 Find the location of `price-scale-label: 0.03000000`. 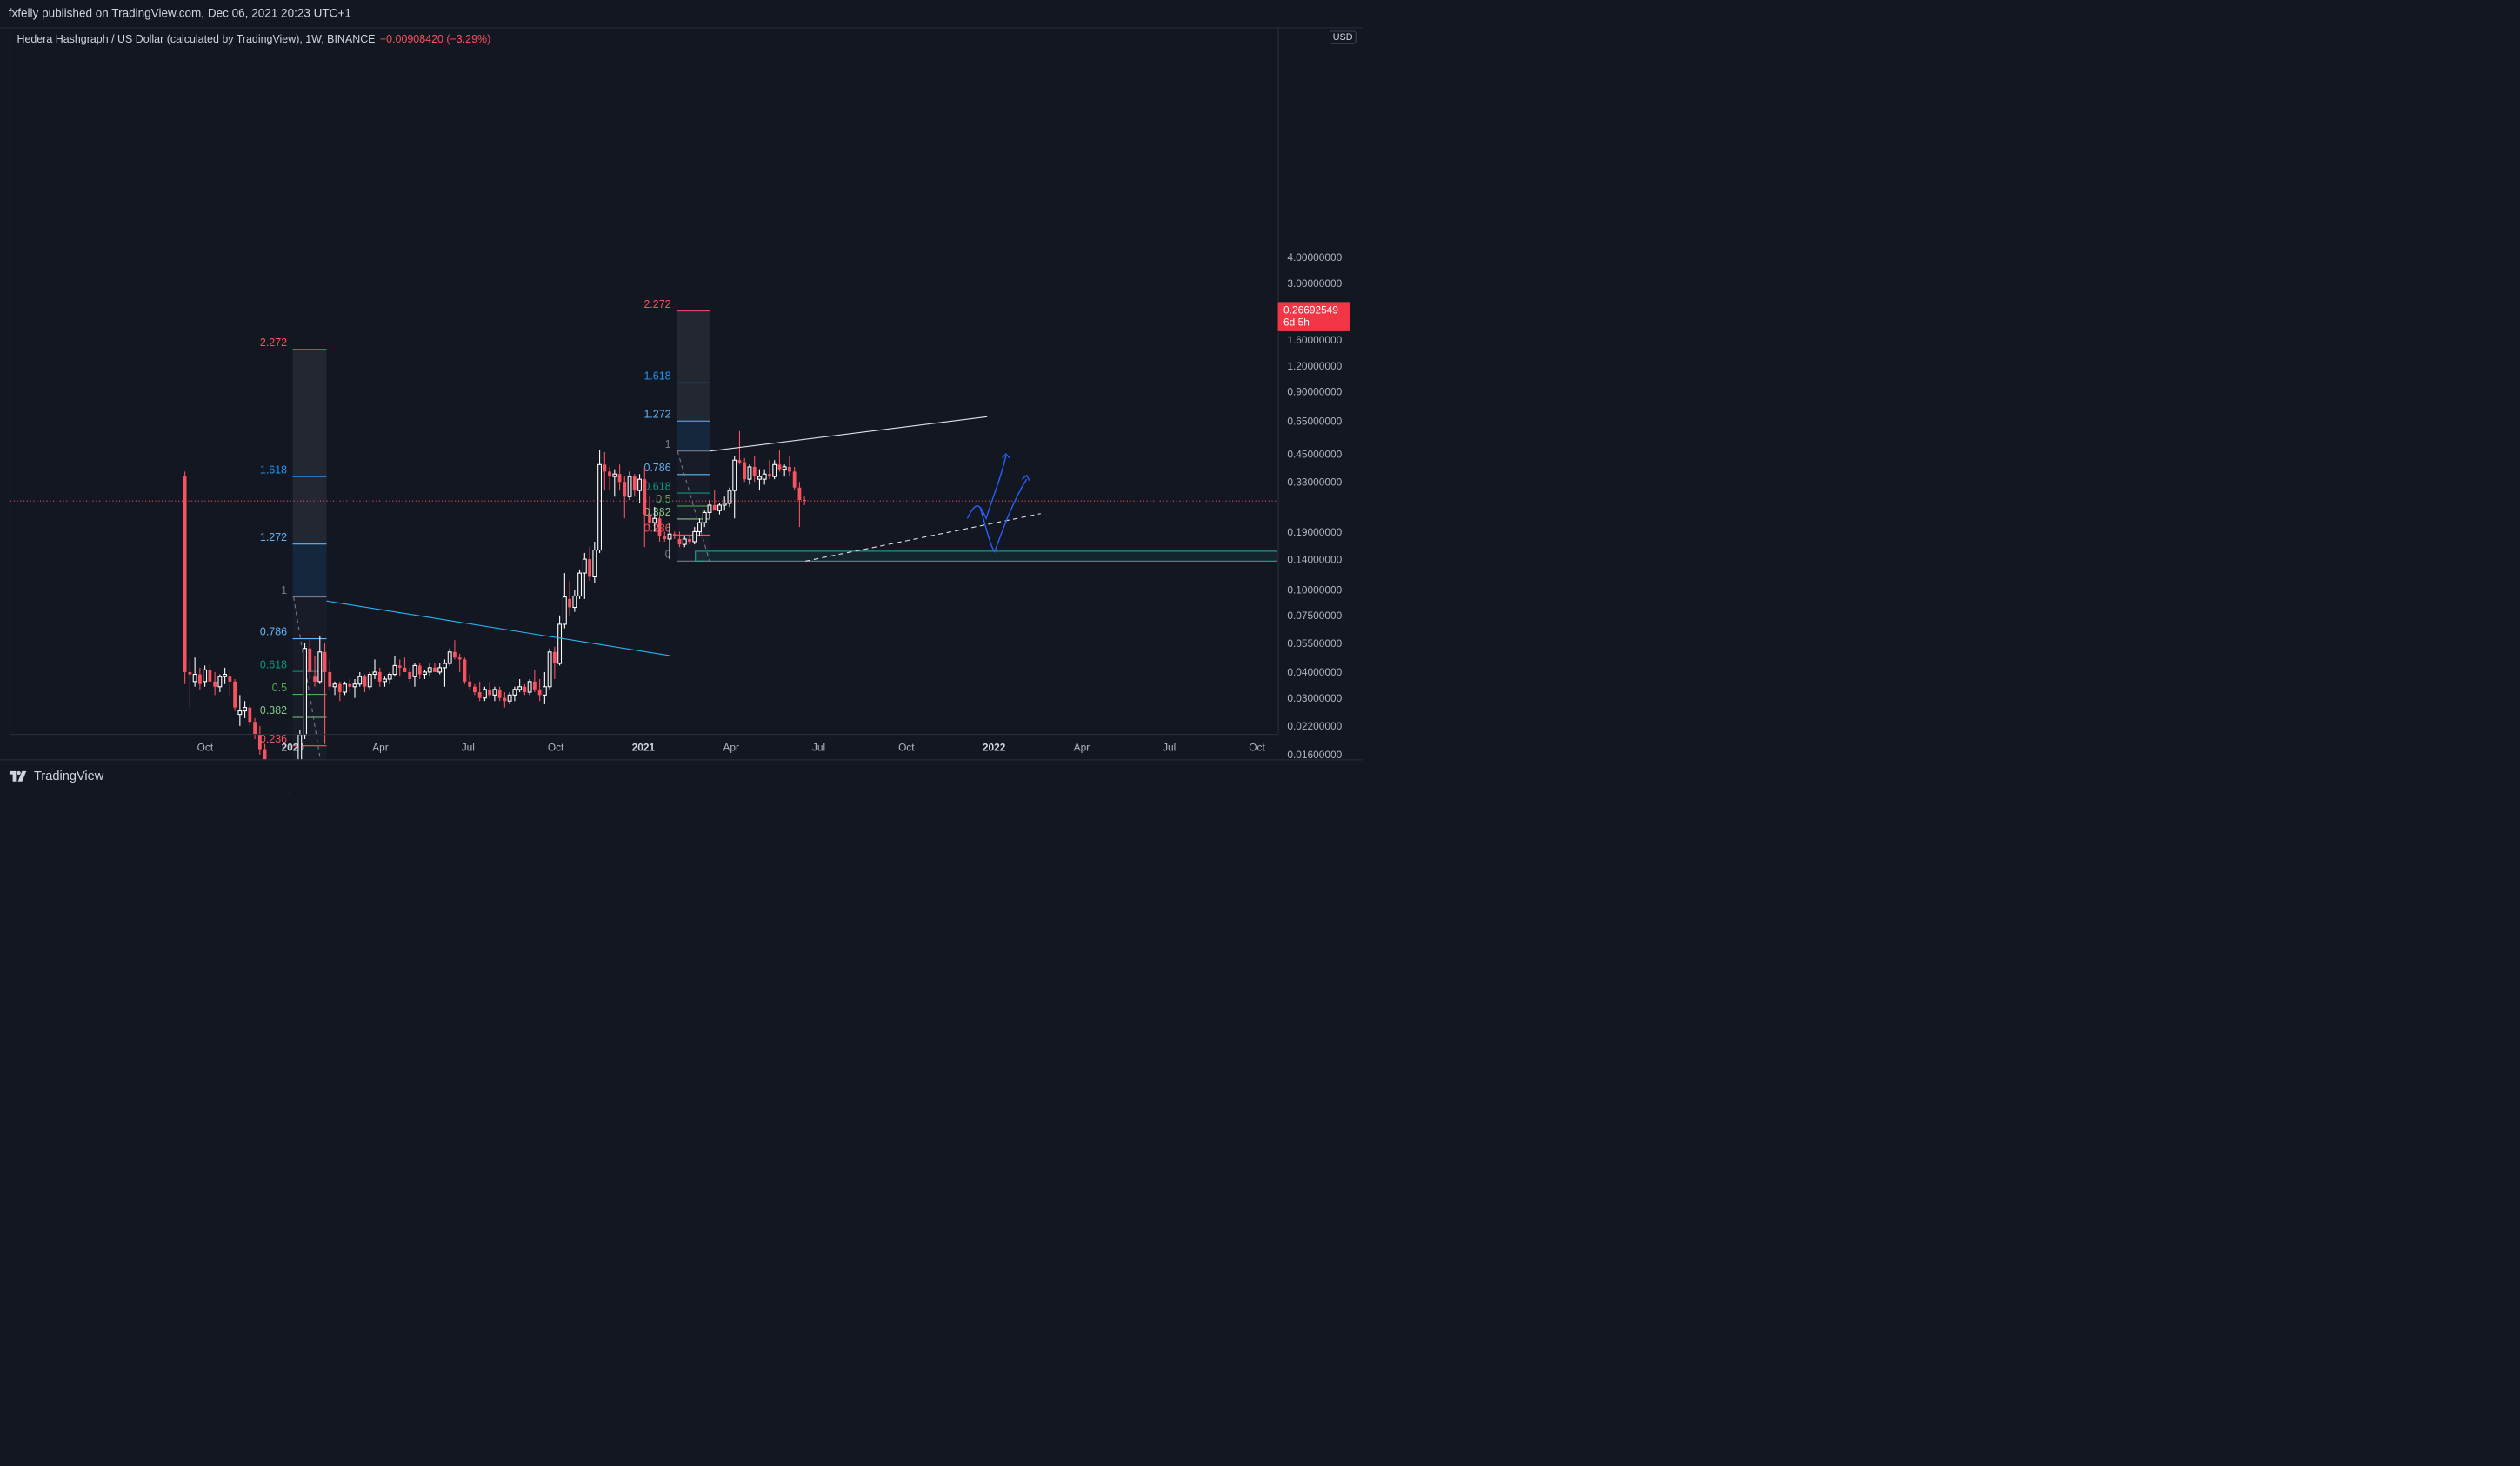

price-scale-label: 0.03000000 is located at coordinates (1314, 698).